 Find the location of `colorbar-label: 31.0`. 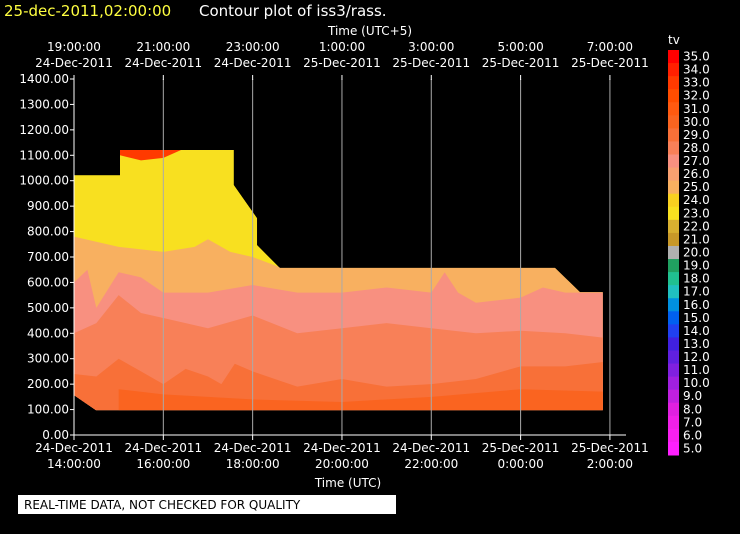

colorbar-label: 31.0 is located at coordinates (696, 109).